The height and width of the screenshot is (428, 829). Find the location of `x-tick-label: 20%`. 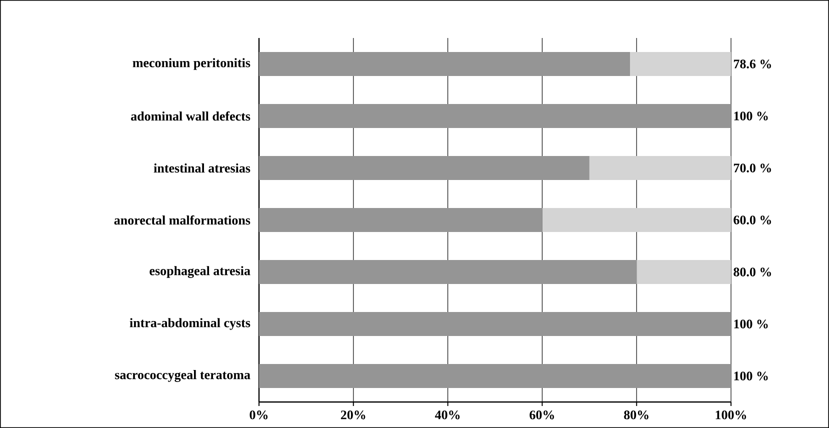

x-tick-label: 20% is located at coordinates (353, 415).